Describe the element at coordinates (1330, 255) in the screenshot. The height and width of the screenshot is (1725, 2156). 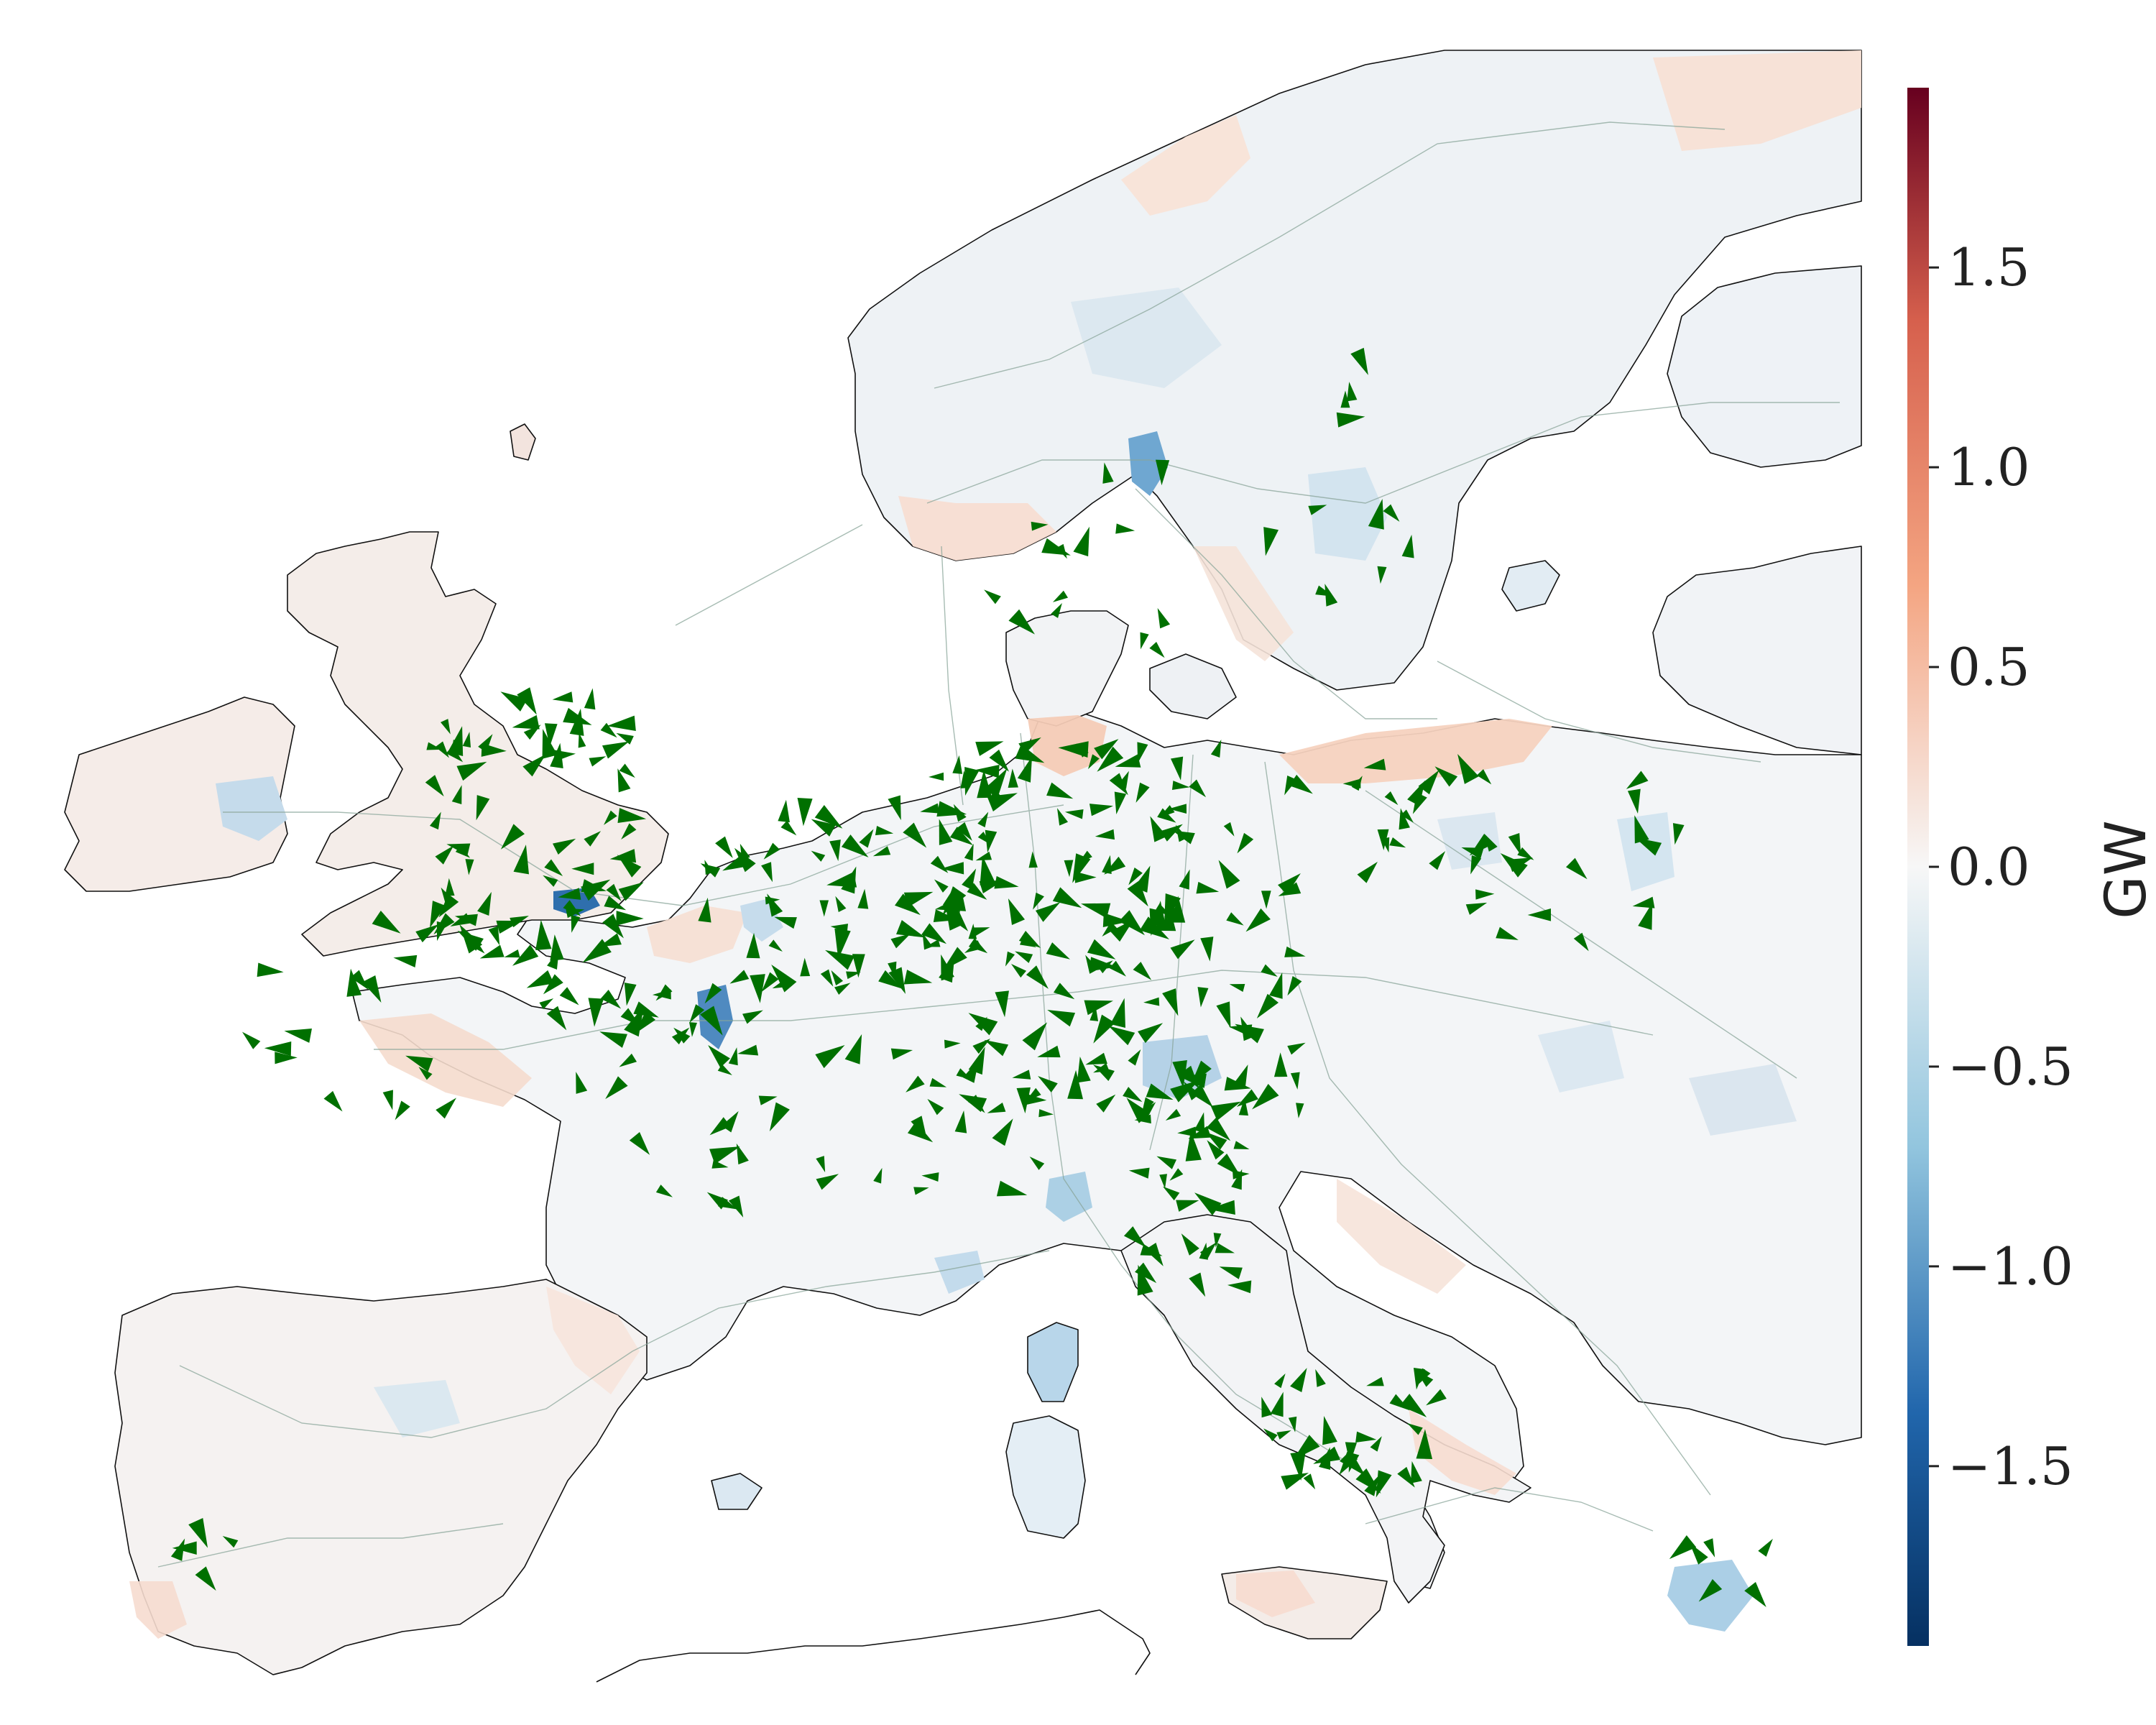
I see `line-n1` at that location.